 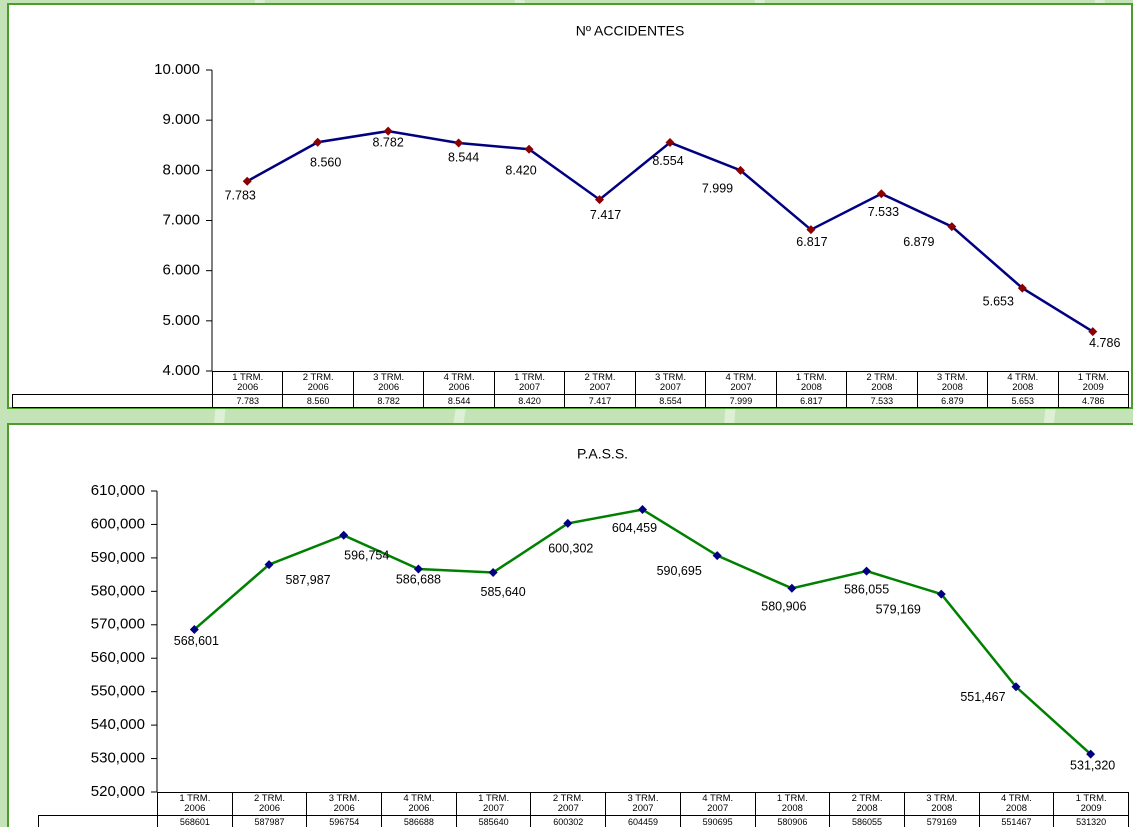 I want to click on table-value: 585640, so click(x=493, y=821).